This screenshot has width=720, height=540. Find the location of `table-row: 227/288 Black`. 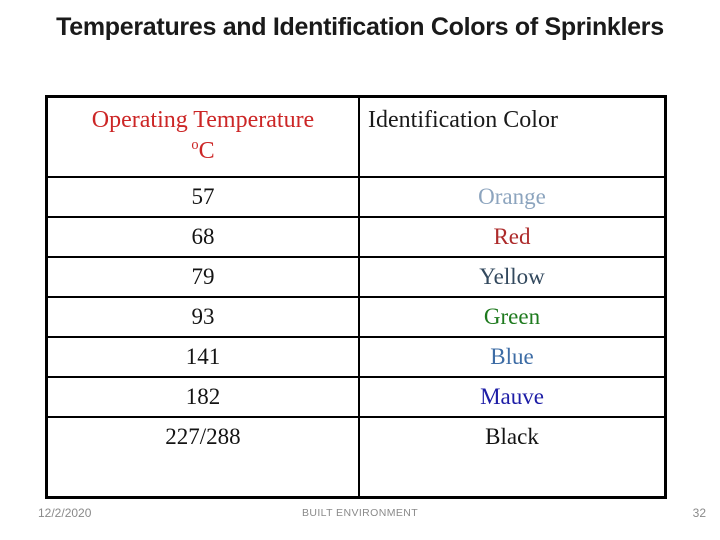

table-row: 227/288 Black is located at coordinates (356, 457).